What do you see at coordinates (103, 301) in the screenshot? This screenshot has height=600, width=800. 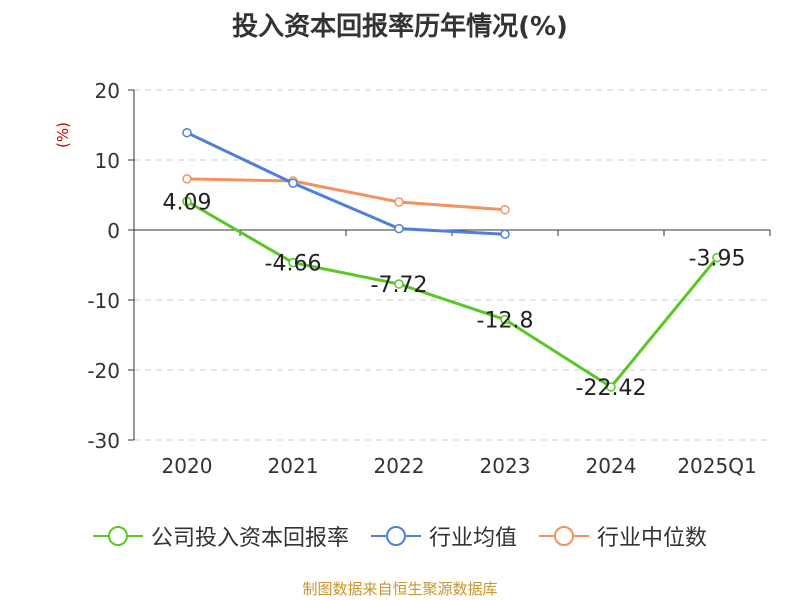 I see `y-tick-label: -10` at bounding box center [103, 301].